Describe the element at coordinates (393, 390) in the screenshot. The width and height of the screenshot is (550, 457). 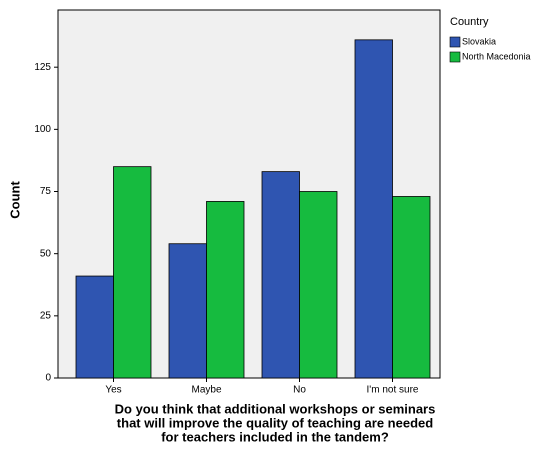
I see `x-tick-label: I'm not sure` at that location.